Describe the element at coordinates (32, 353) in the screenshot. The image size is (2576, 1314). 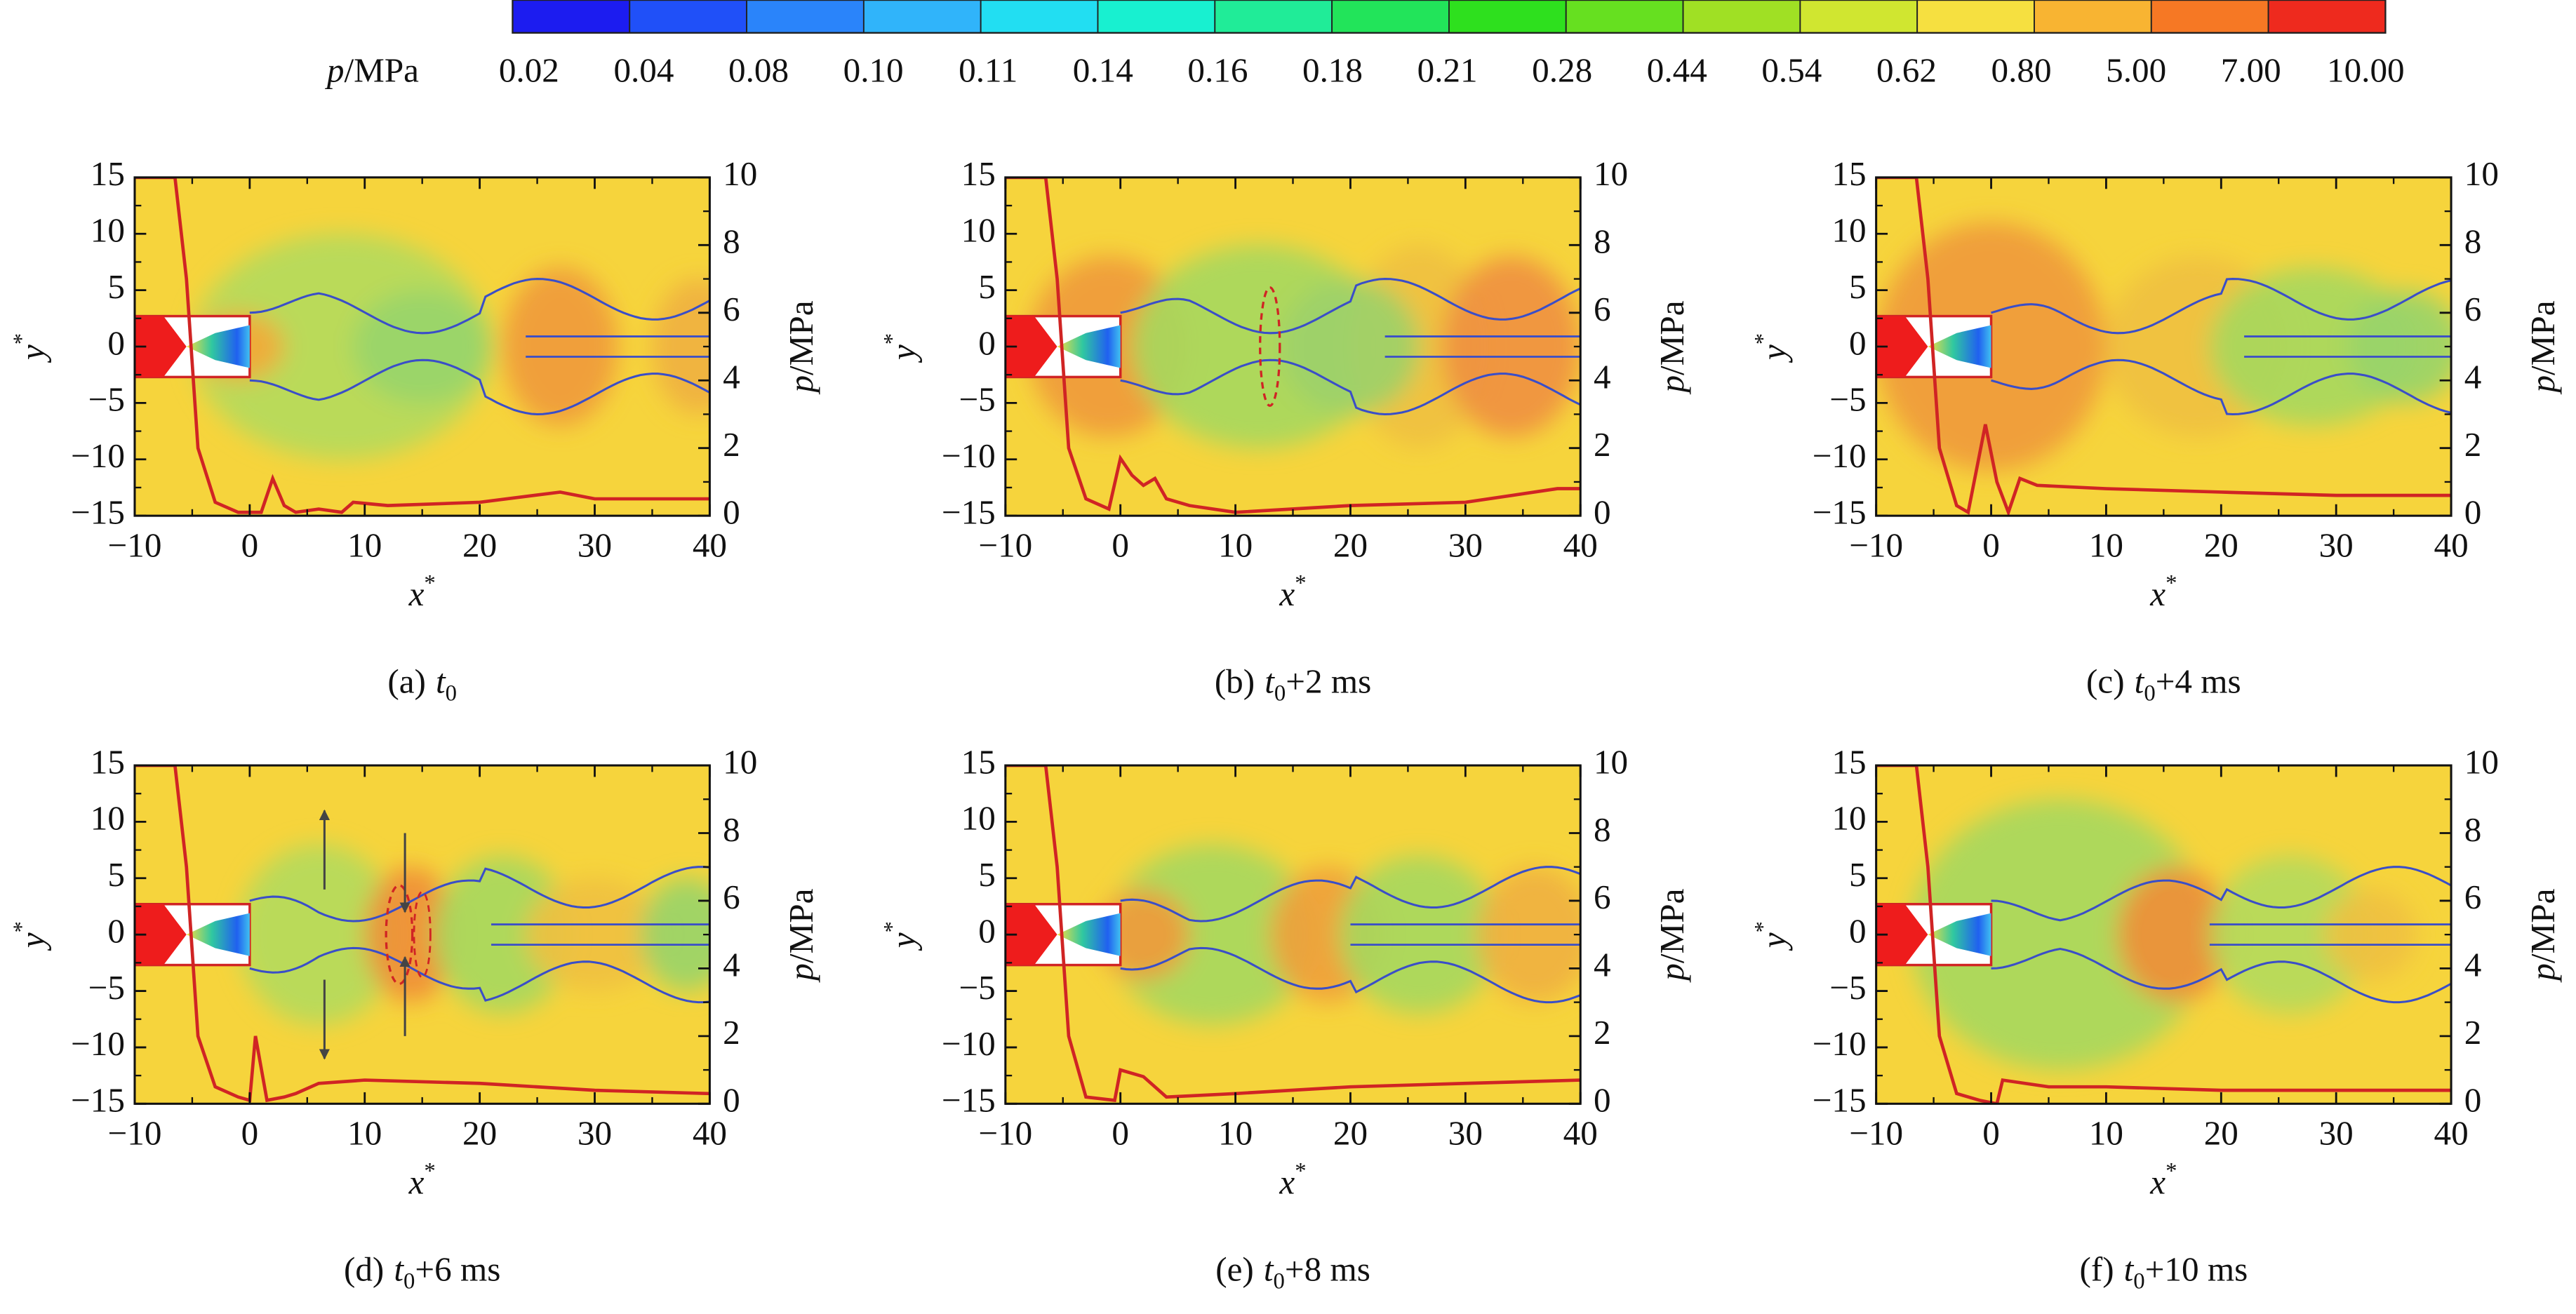
I see `y-axis-label-var: y` at that location.